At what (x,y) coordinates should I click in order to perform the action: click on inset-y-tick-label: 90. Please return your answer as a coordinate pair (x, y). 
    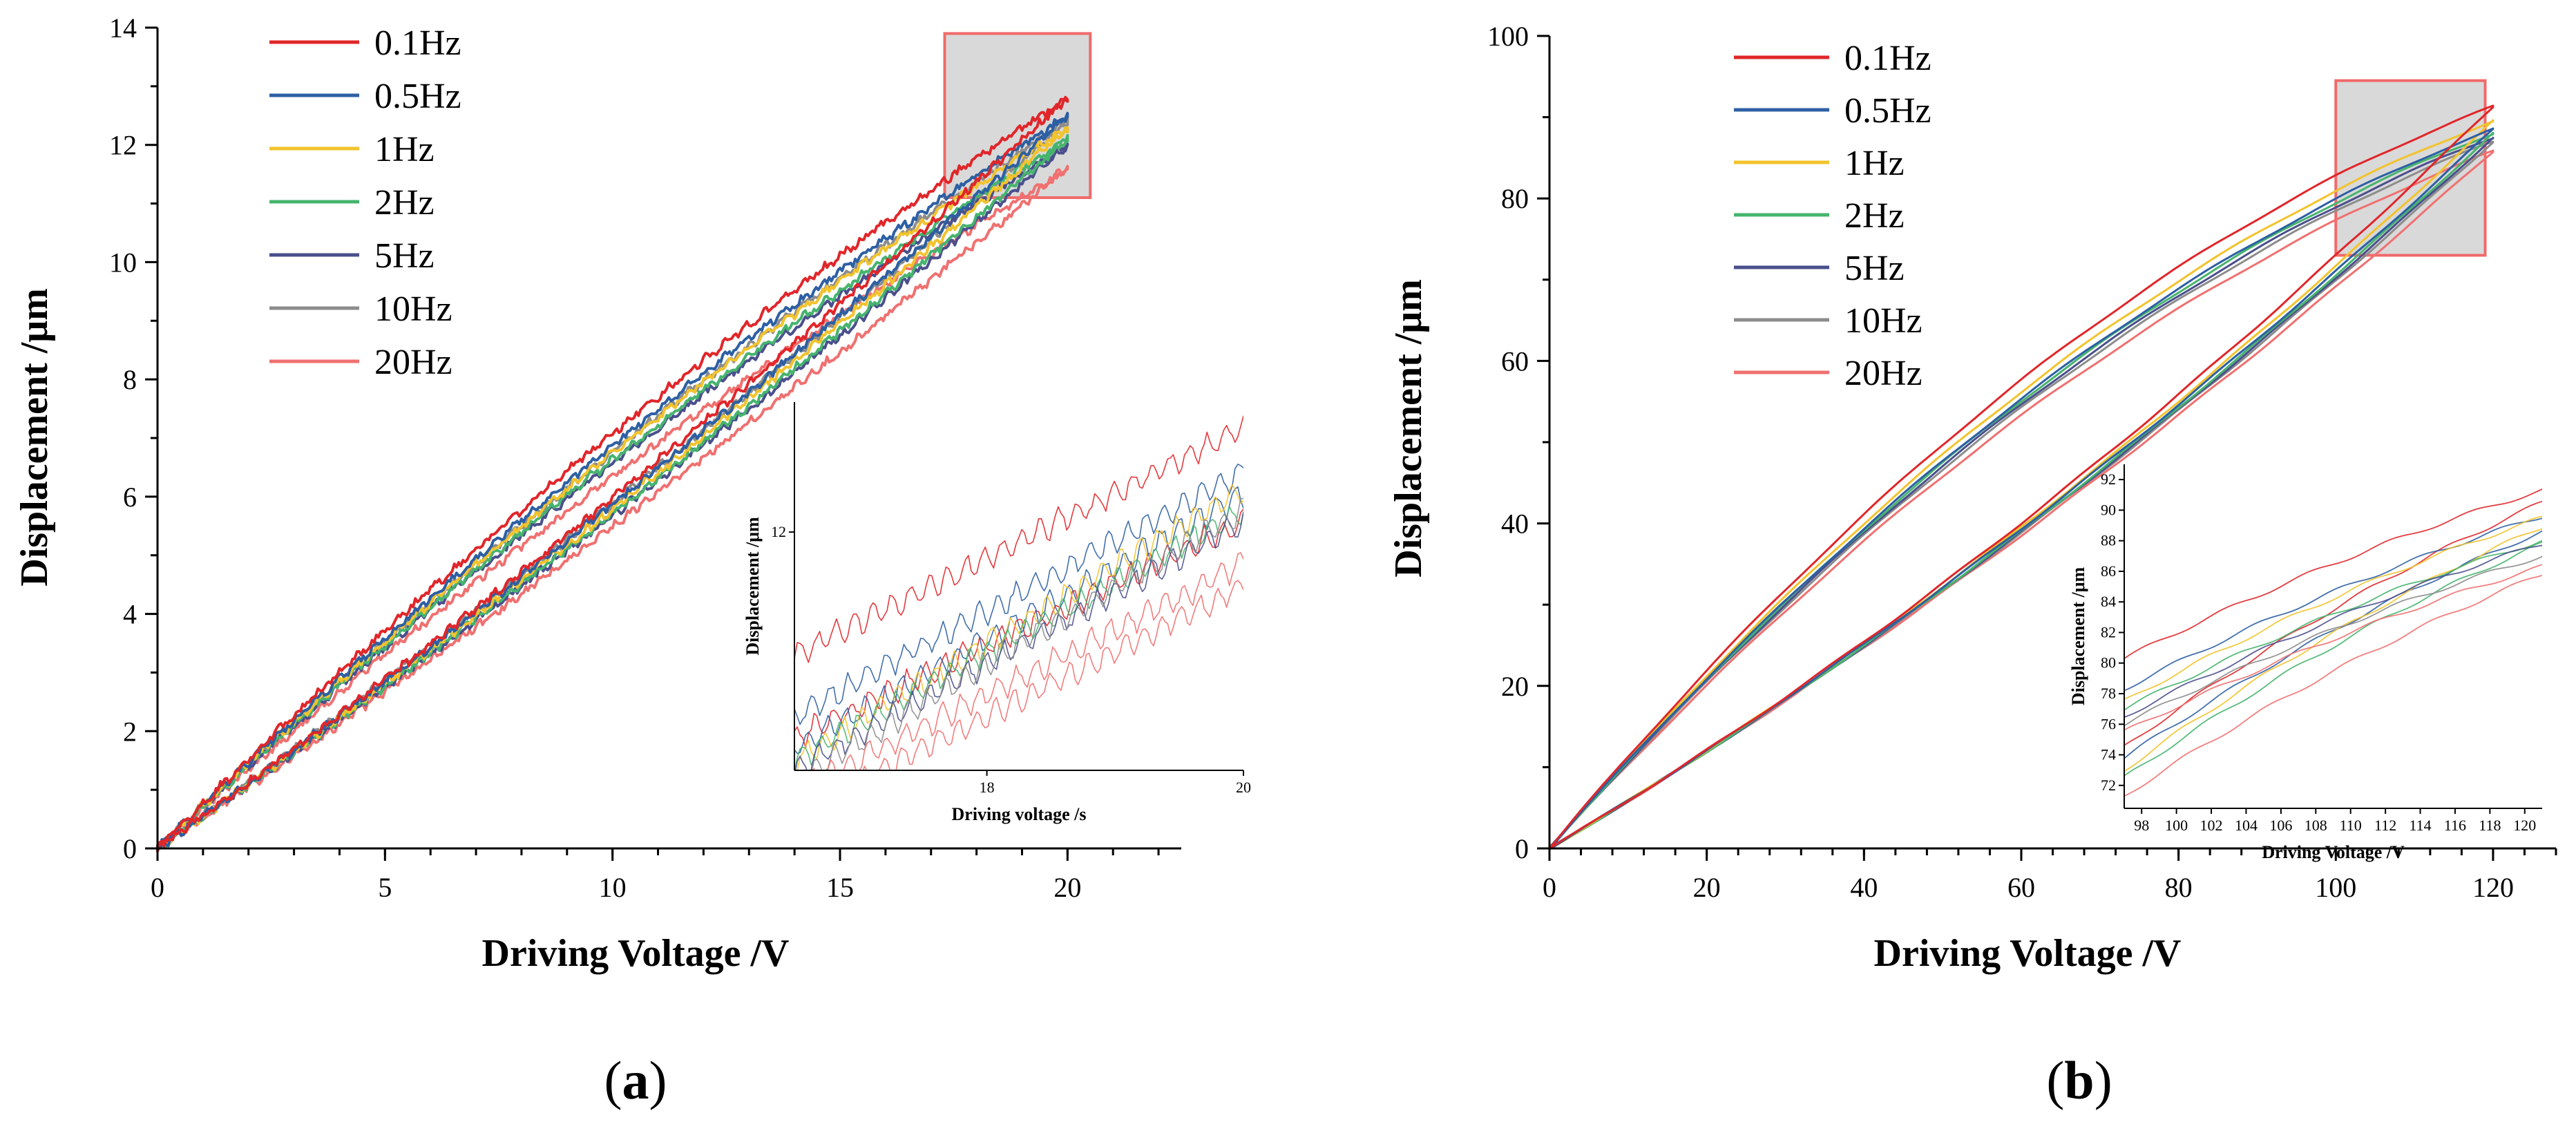
    Looking at the image, I should click on (2108, 509).